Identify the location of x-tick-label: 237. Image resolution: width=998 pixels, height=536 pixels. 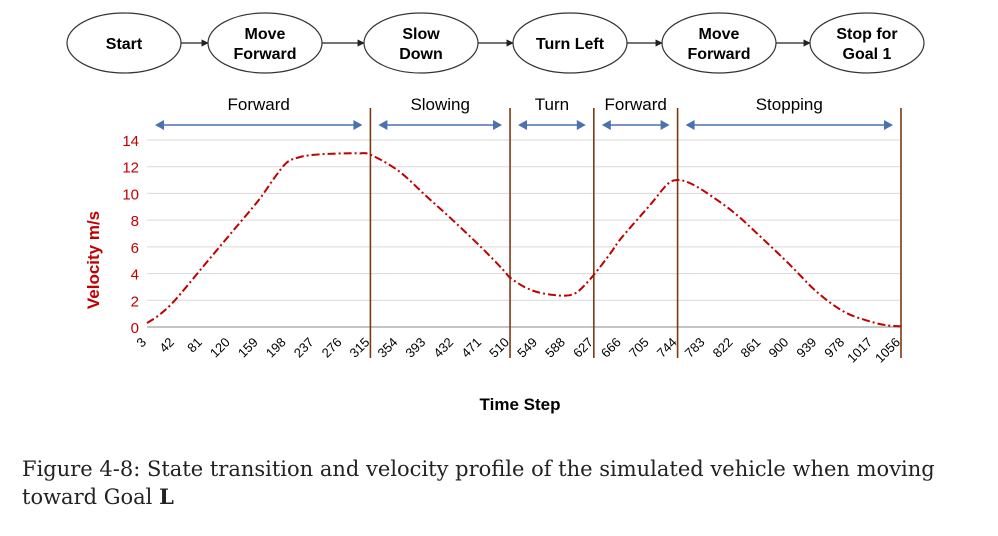
(304, 348).